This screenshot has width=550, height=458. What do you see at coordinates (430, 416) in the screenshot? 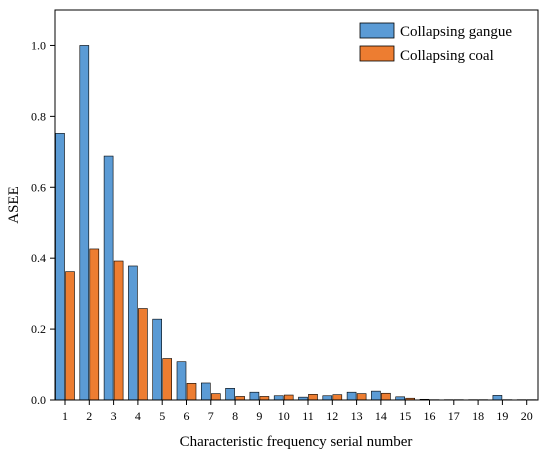
I see `x-tick-label: 16` at bounding box center [430, 416].